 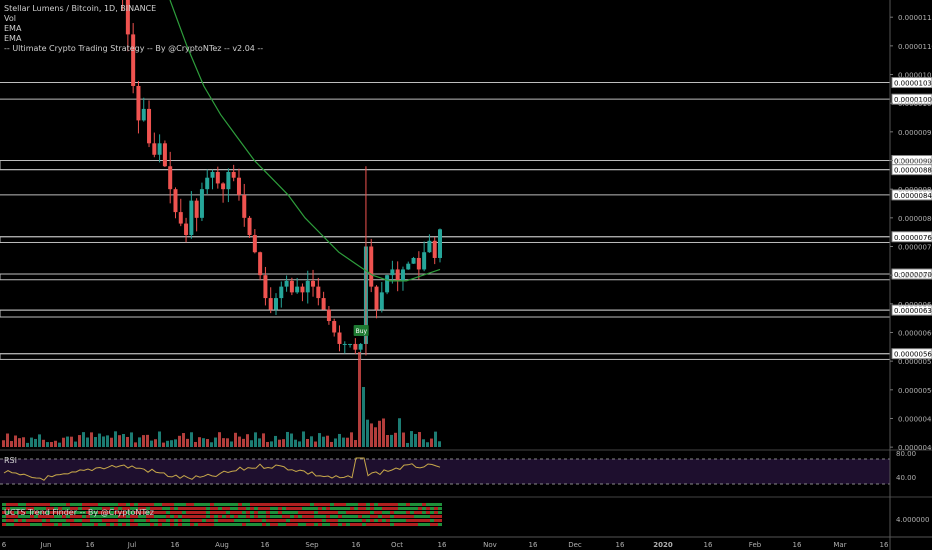 What do you see at coordinates (397, 545) in the screenshot?
I see `time-tick-label: Oct` at bounding box center [397, 545].